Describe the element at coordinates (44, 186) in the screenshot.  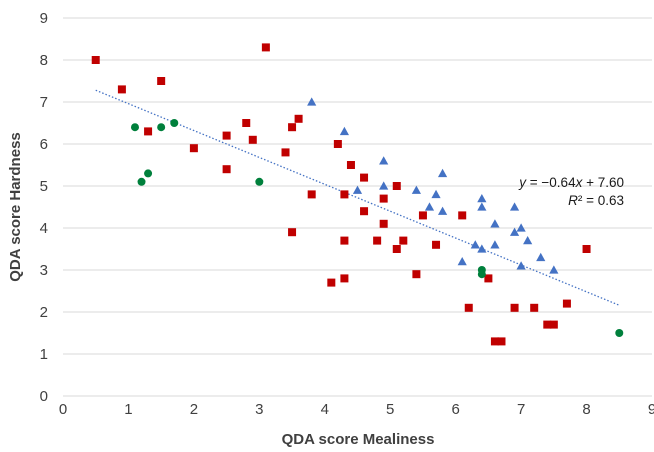
I see `y-tick-label: 5` at that location.